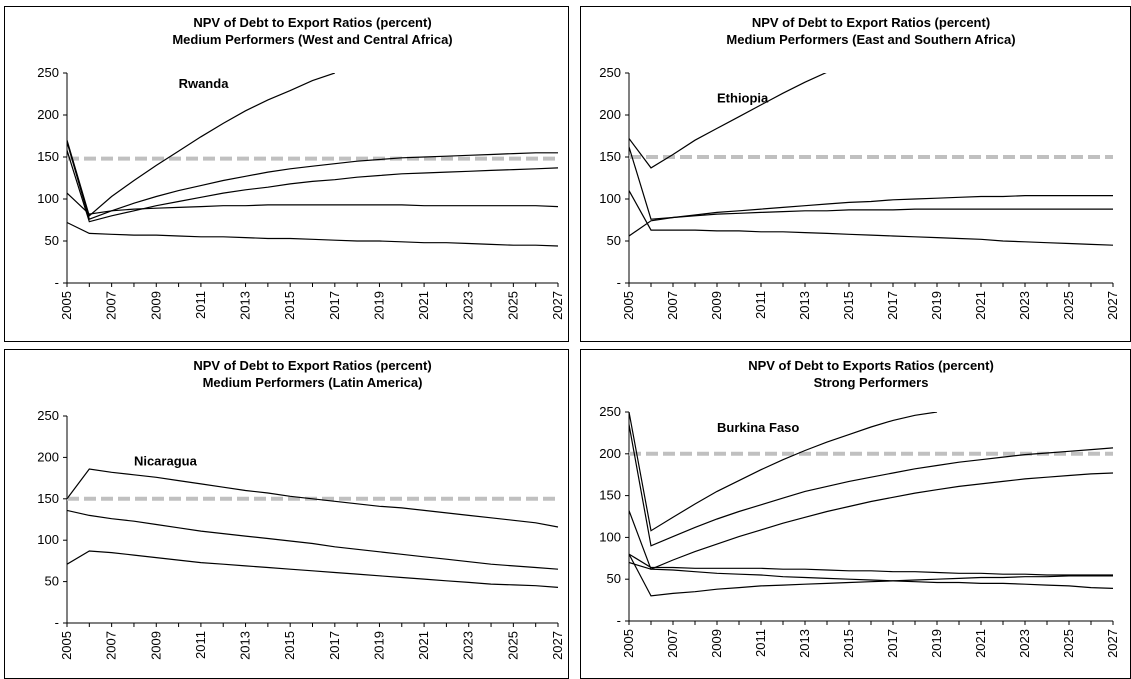  I want to click on chart-title: NPV of Debt to Exports Ratios (percent), so click(871, 365).